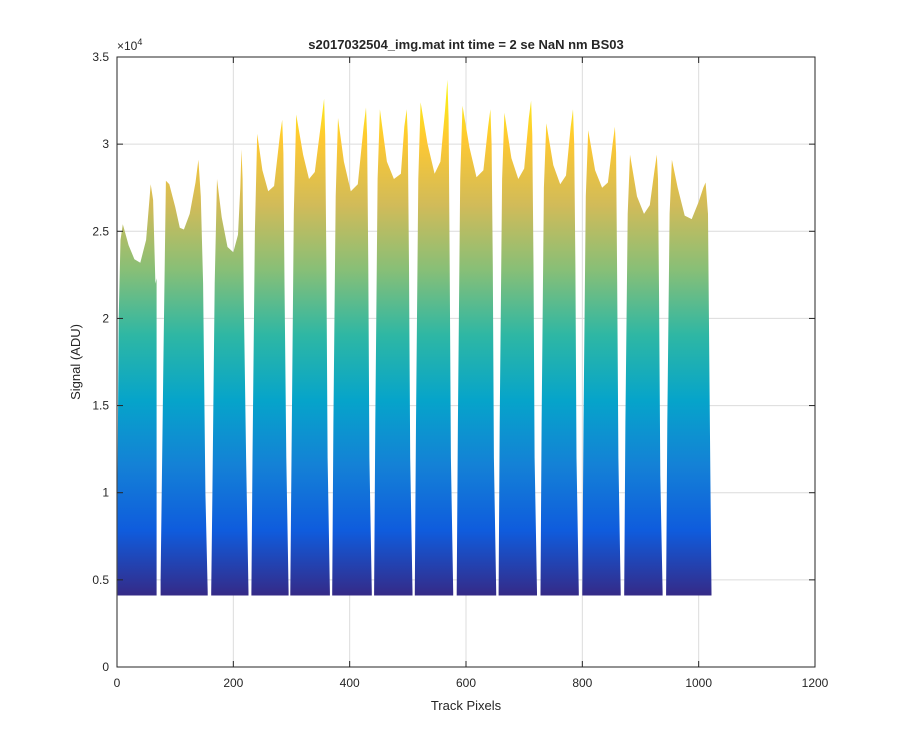 The width and height of the screenshot is (900, 755). I want to click on y-tick-label: 0.5, so click(100, 580).